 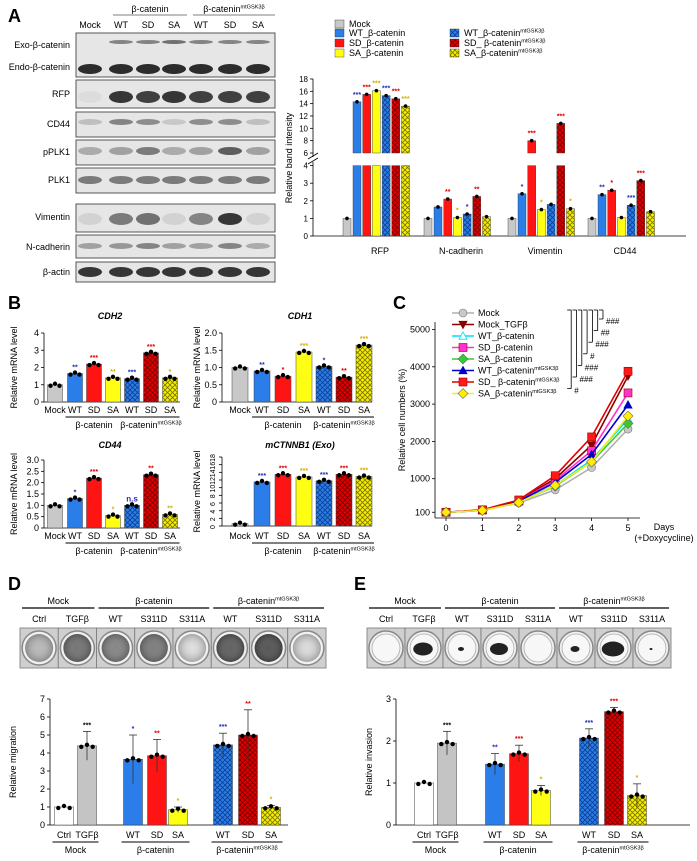 I want to click on blot-row-label: RFP, so click(x=61, y=94).